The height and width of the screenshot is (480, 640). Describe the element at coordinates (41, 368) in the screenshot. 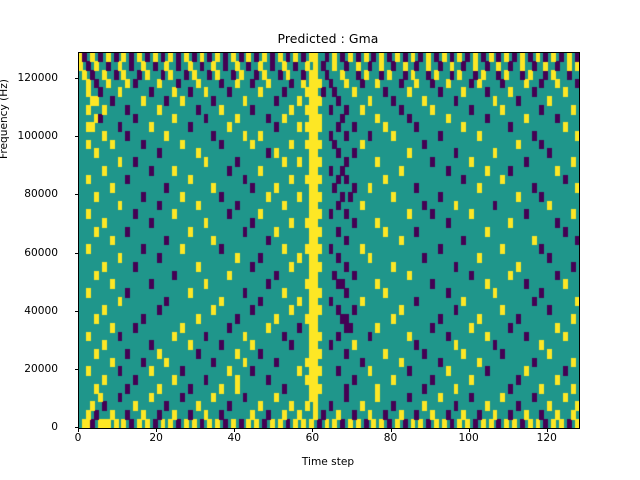

I see `y-tick-label: 20000` at that location.